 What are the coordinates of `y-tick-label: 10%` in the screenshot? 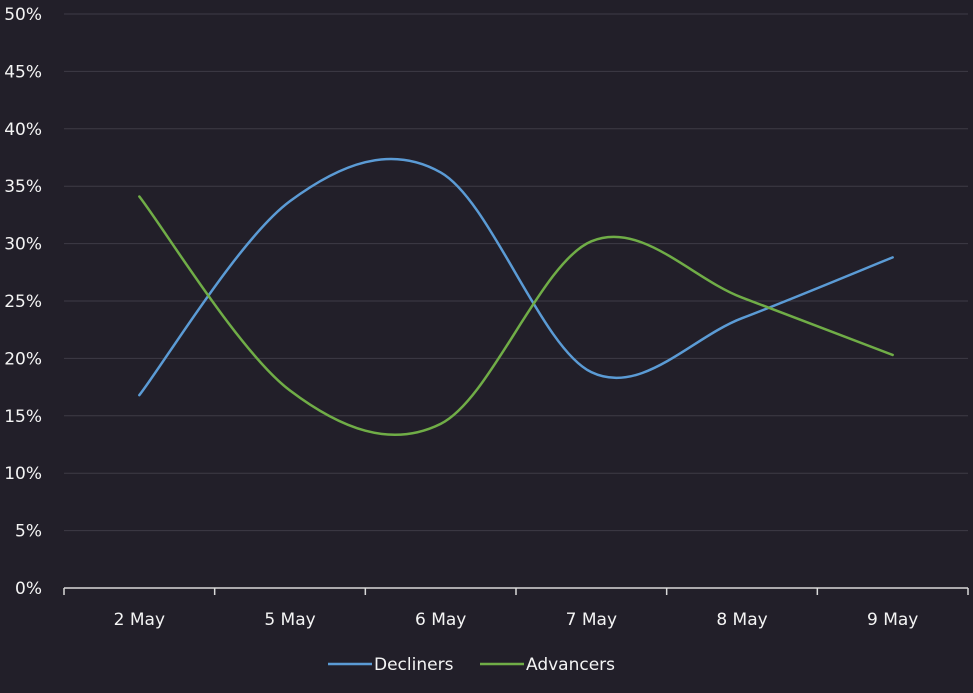 It's located at (23, 474).